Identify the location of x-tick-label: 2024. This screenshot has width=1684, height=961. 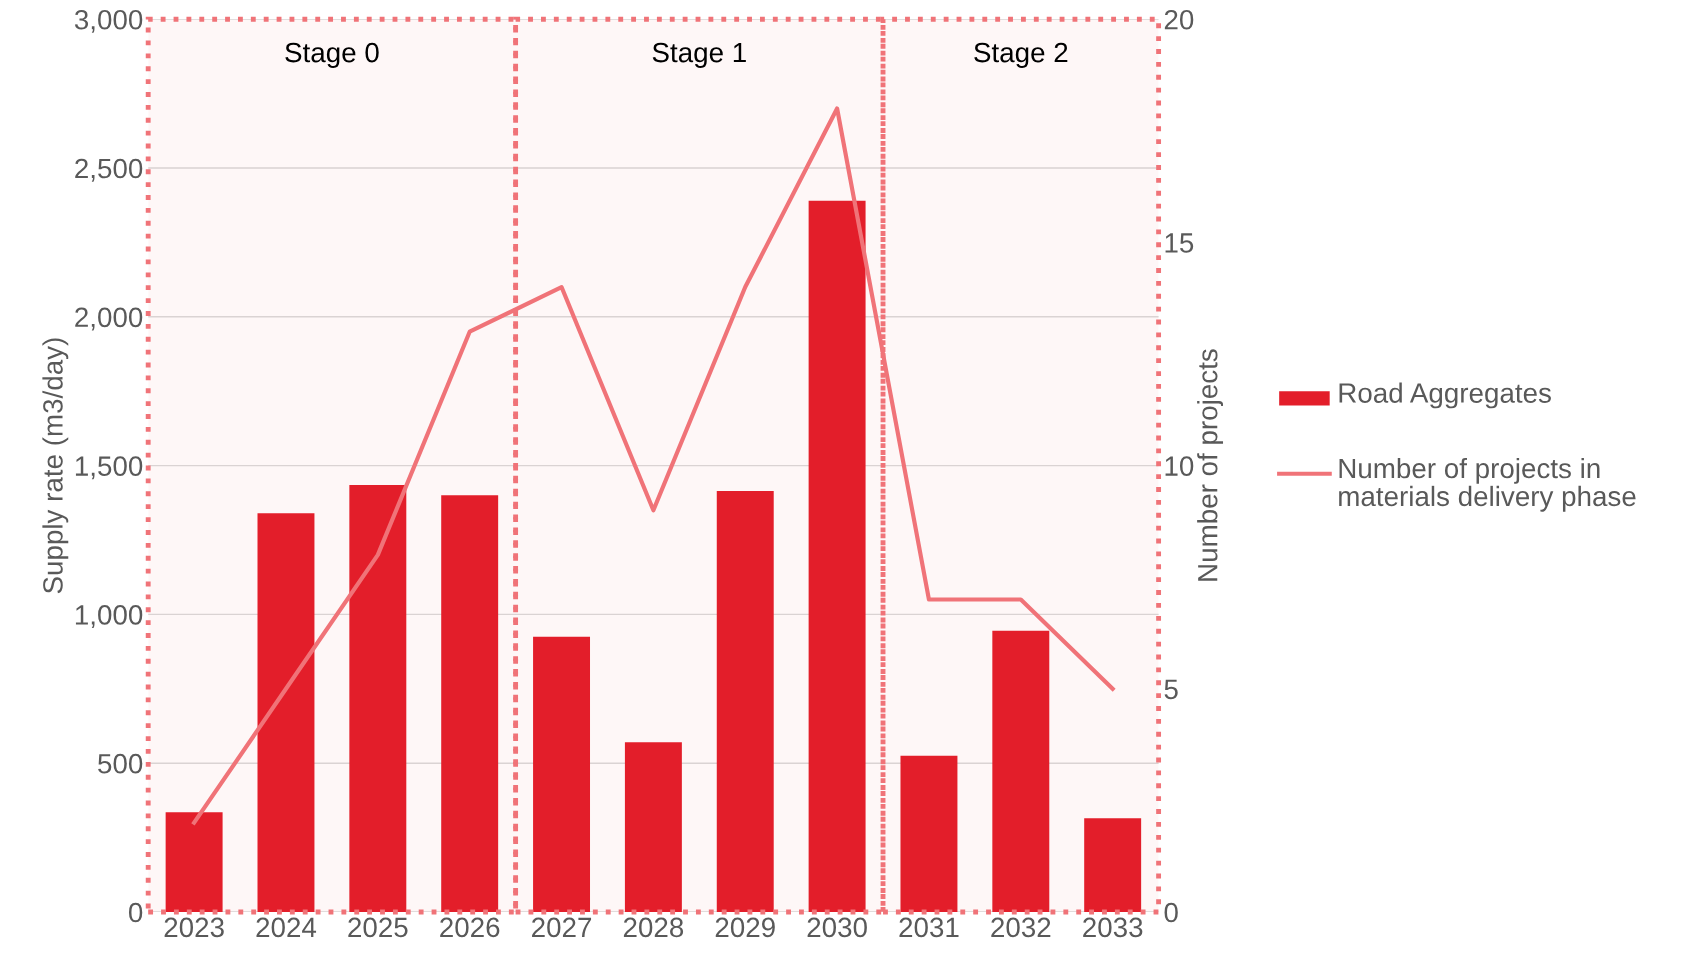
(286, 927).